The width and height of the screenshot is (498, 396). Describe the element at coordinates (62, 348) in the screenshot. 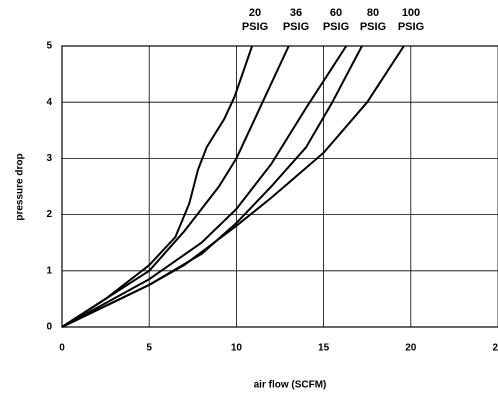

I see `x-tick-label: 0` at that location.